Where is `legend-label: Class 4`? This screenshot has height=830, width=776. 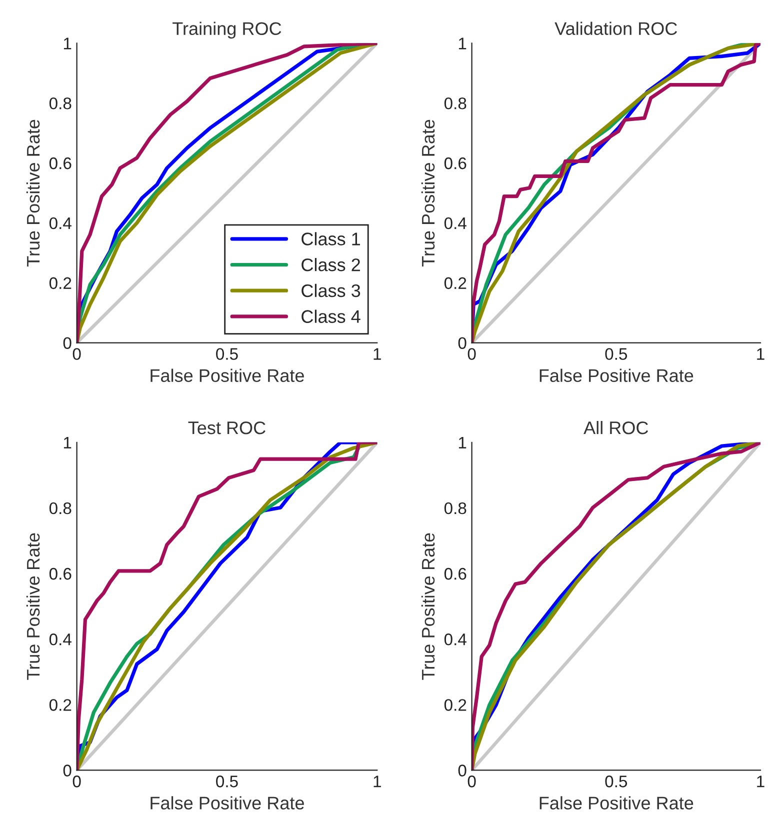 legend-label: Class 4 is located at coordinates (331, 316).